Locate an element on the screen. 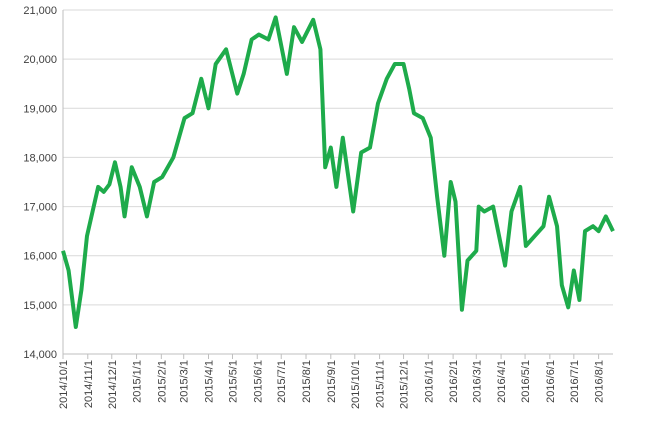  y-tick-label: 15,000 is located at coordinates (40, 306).